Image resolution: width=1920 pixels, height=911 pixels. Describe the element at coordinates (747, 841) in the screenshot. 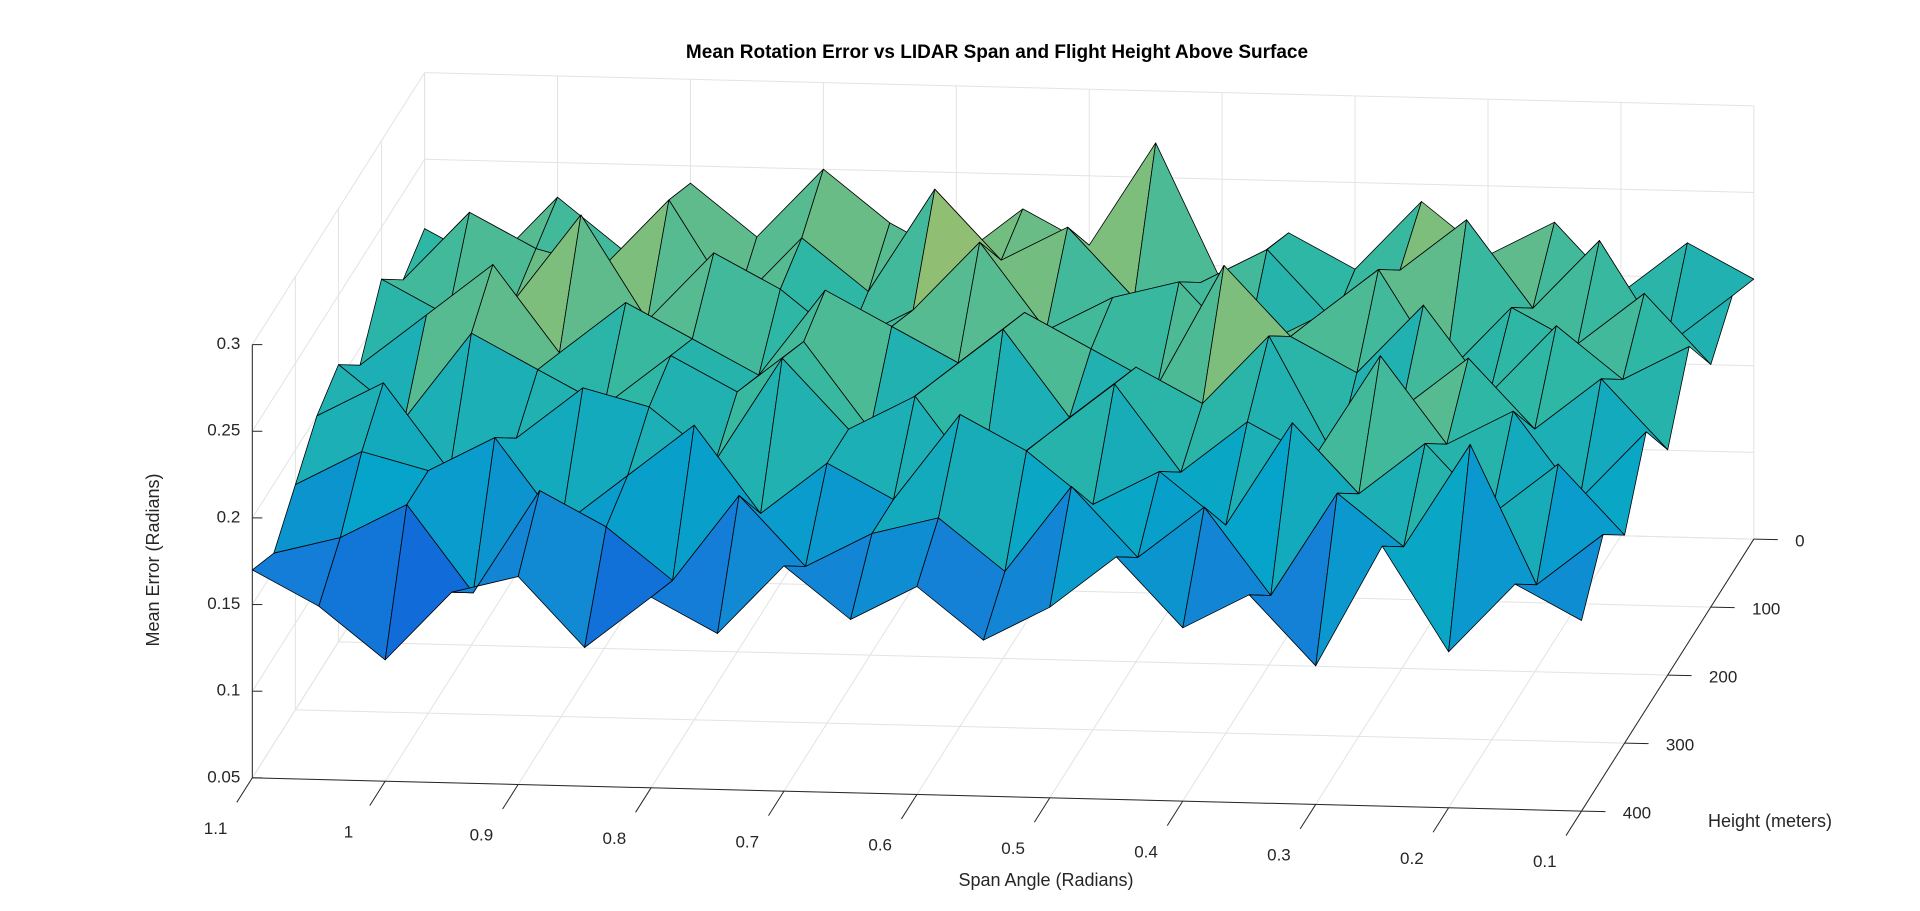

I see `x-tick-label: 0.7` at that location.